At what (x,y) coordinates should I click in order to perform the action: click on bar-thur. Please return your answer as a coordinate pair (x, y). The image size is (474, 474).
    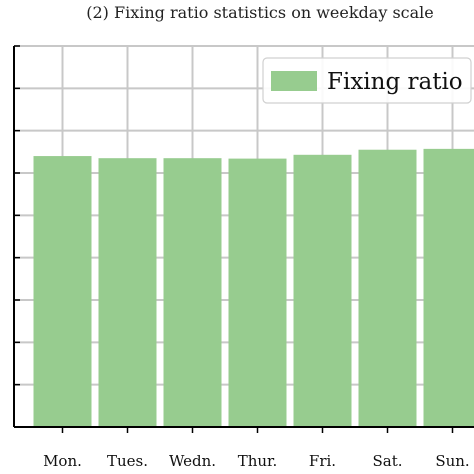
    Looking at the image, I should click on (257, 292).